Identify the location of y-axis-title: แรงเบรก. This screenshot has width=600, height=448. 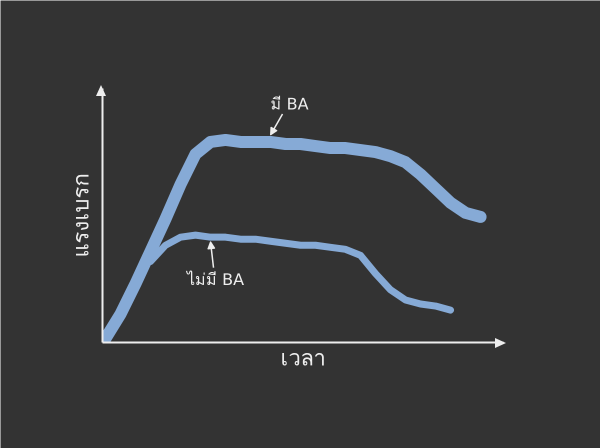
(82, 216).